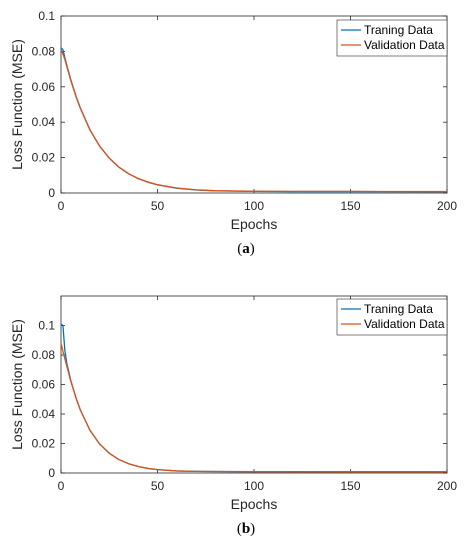  I want to click on figure-caption: (a), so click(246, 249).